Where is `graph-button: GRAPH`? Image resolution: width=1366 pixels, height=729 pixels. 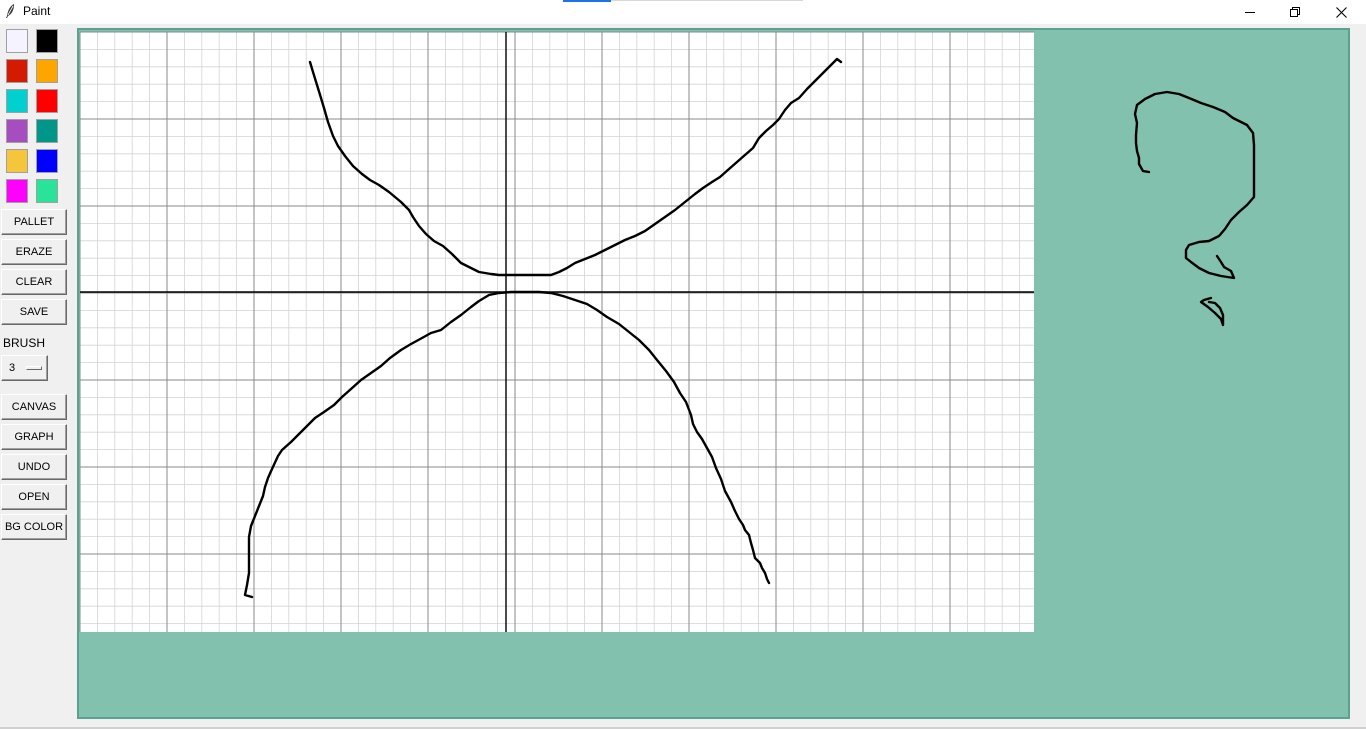 graph-button: GRAPH is located at coordinates (34, 437).